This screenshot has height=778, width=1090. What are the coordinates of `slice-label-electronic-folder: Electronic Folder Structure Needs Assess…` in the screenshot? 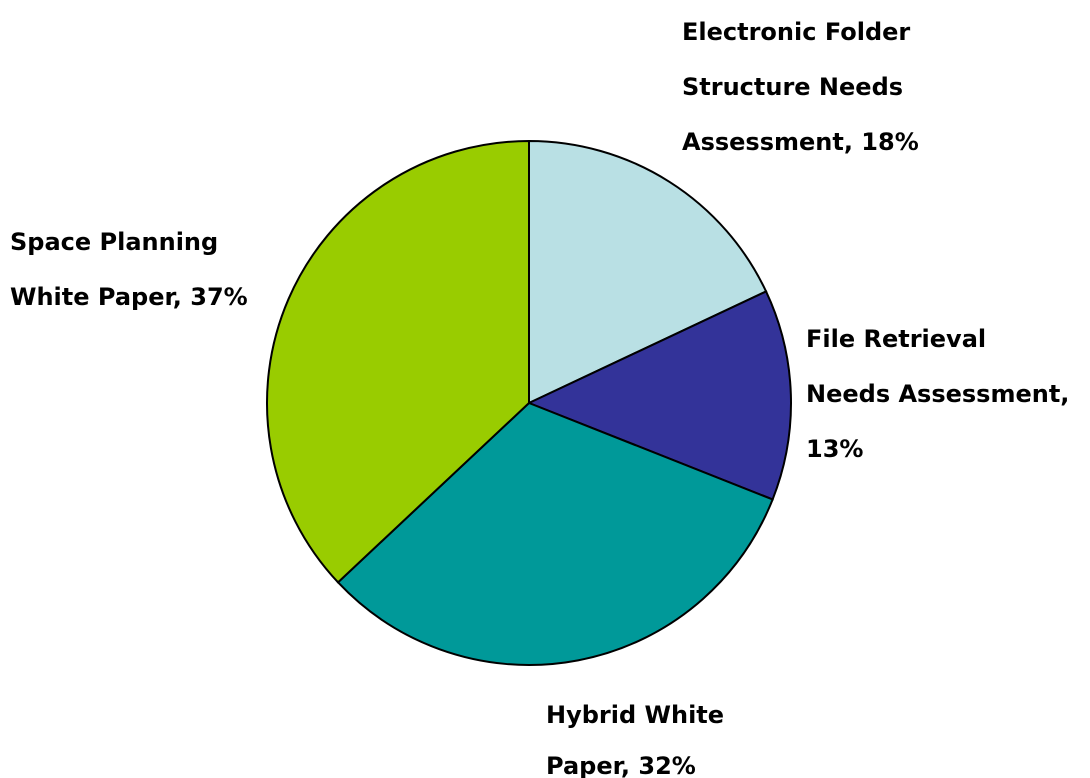 It's located at (800, 87).